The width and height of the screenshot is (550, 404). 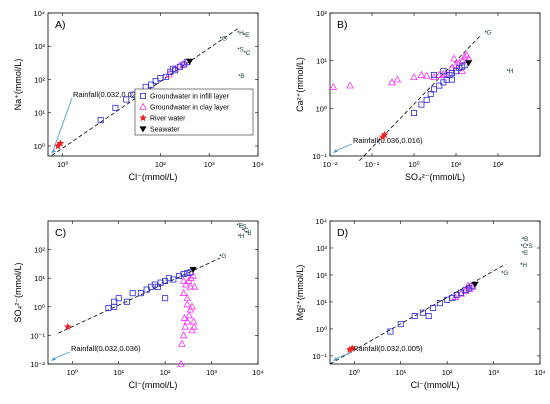 What do you see at coordinates (142, 96) in the screenshot?
I see `legend-marker` at bounding box center [142, 96].